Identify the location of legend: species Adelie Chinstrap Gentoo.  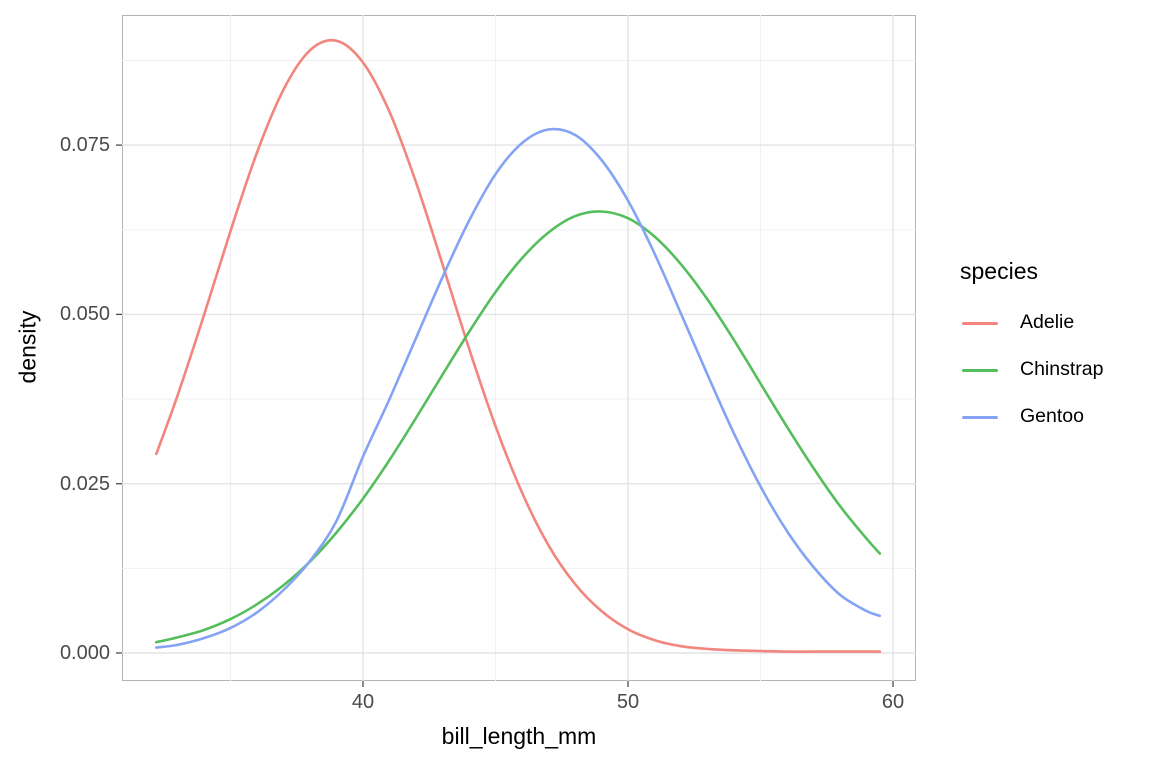
(1048, 354).